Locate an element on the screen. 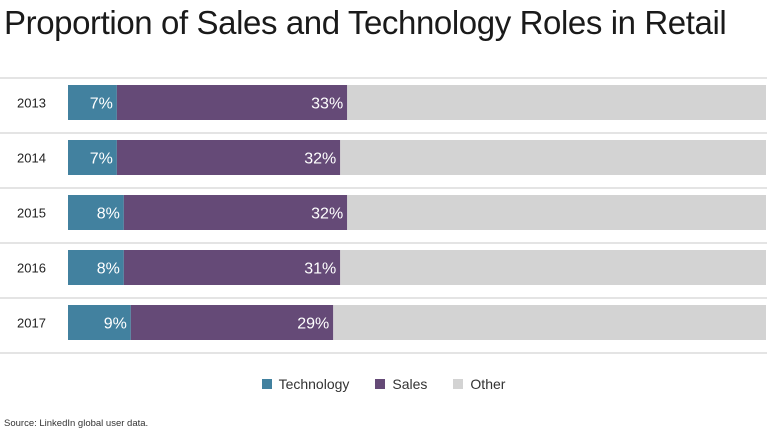  category-label: 2015 is located at coordinates (31, 213).